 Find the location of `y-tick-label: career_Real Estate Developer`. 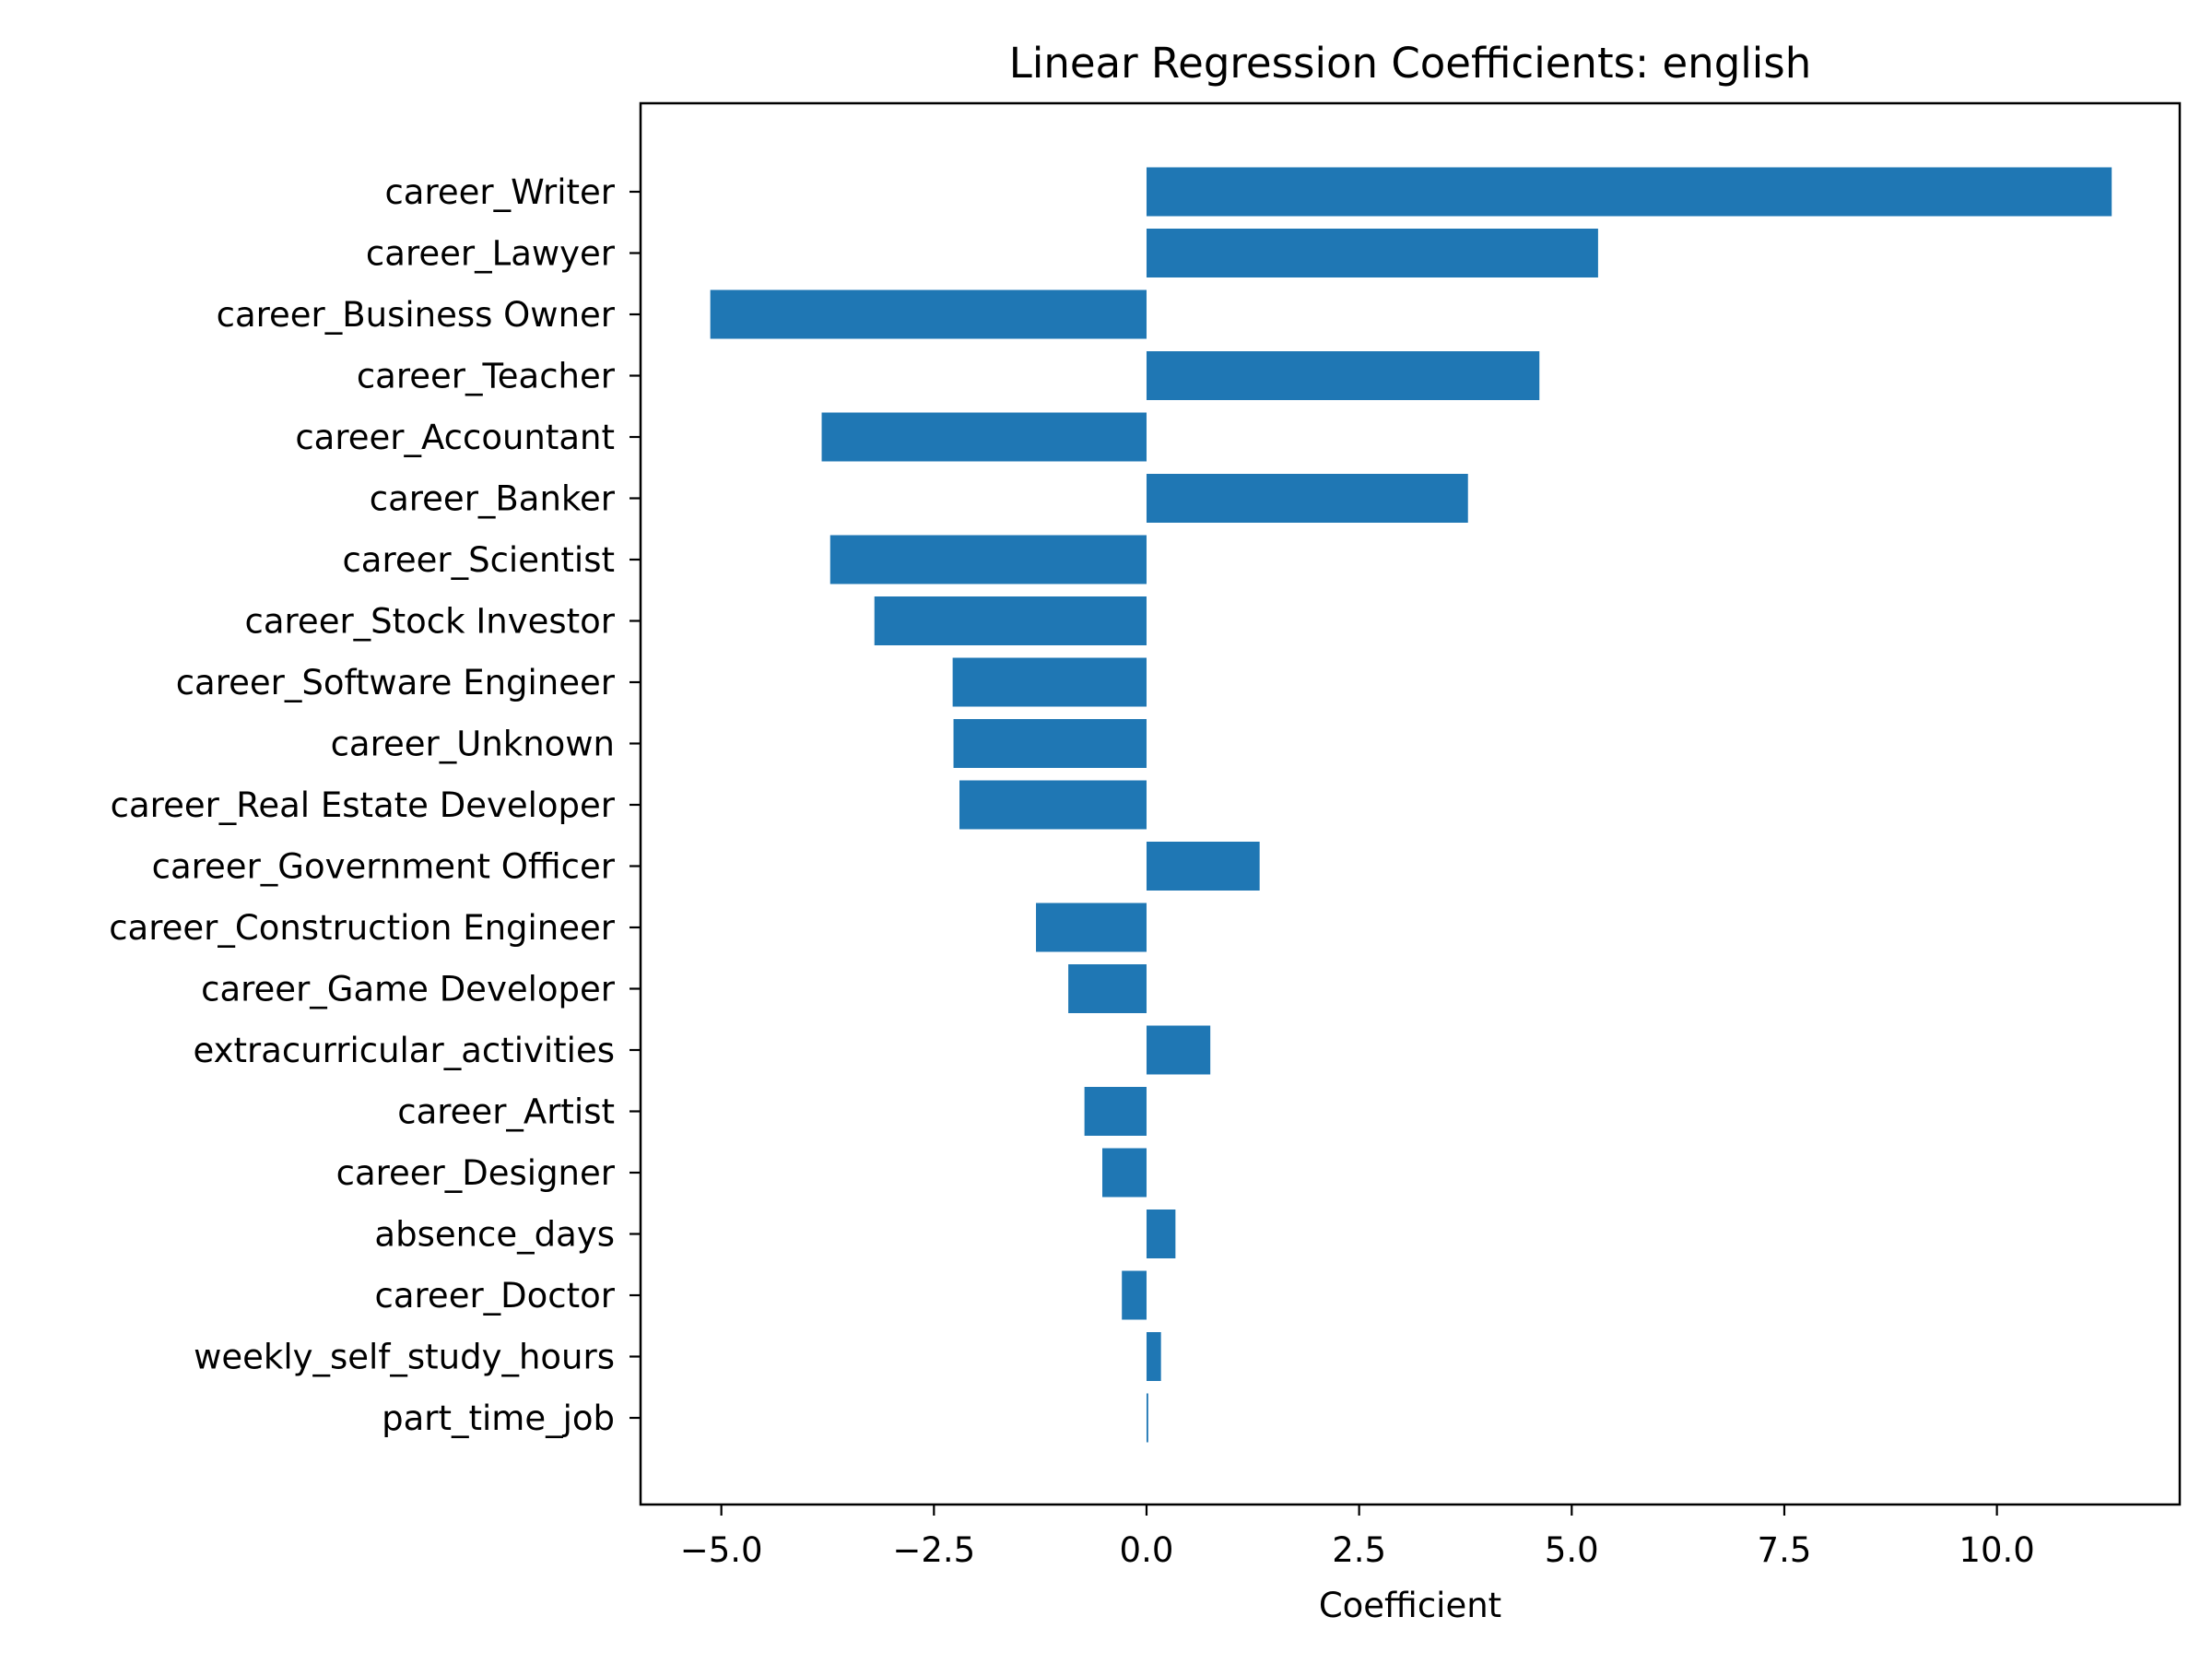

y-tick-label: career_Real Estate Developer is located at coordinates (363, 805).